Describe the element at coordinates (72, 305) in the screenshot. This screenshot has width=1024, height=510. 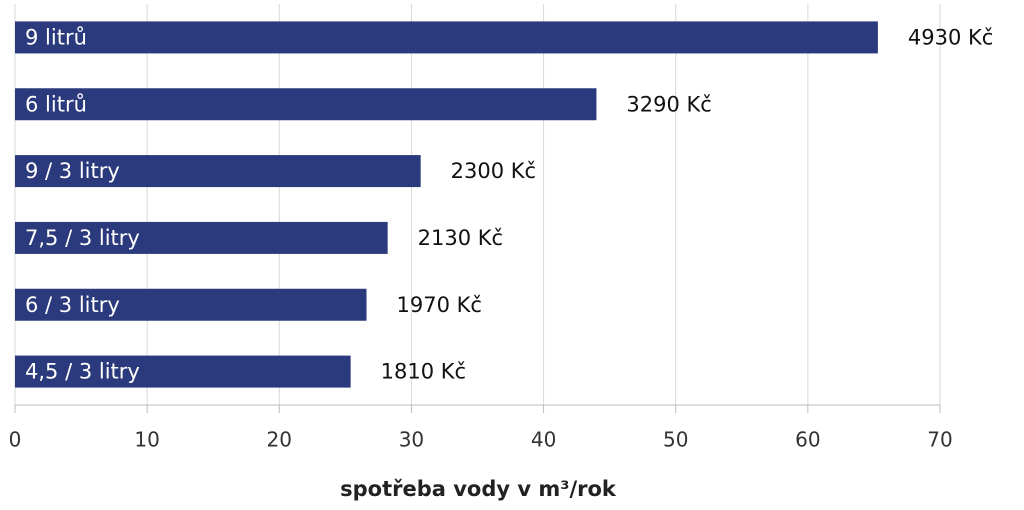
I see `category-label: 6 / 3 litry` at that location.